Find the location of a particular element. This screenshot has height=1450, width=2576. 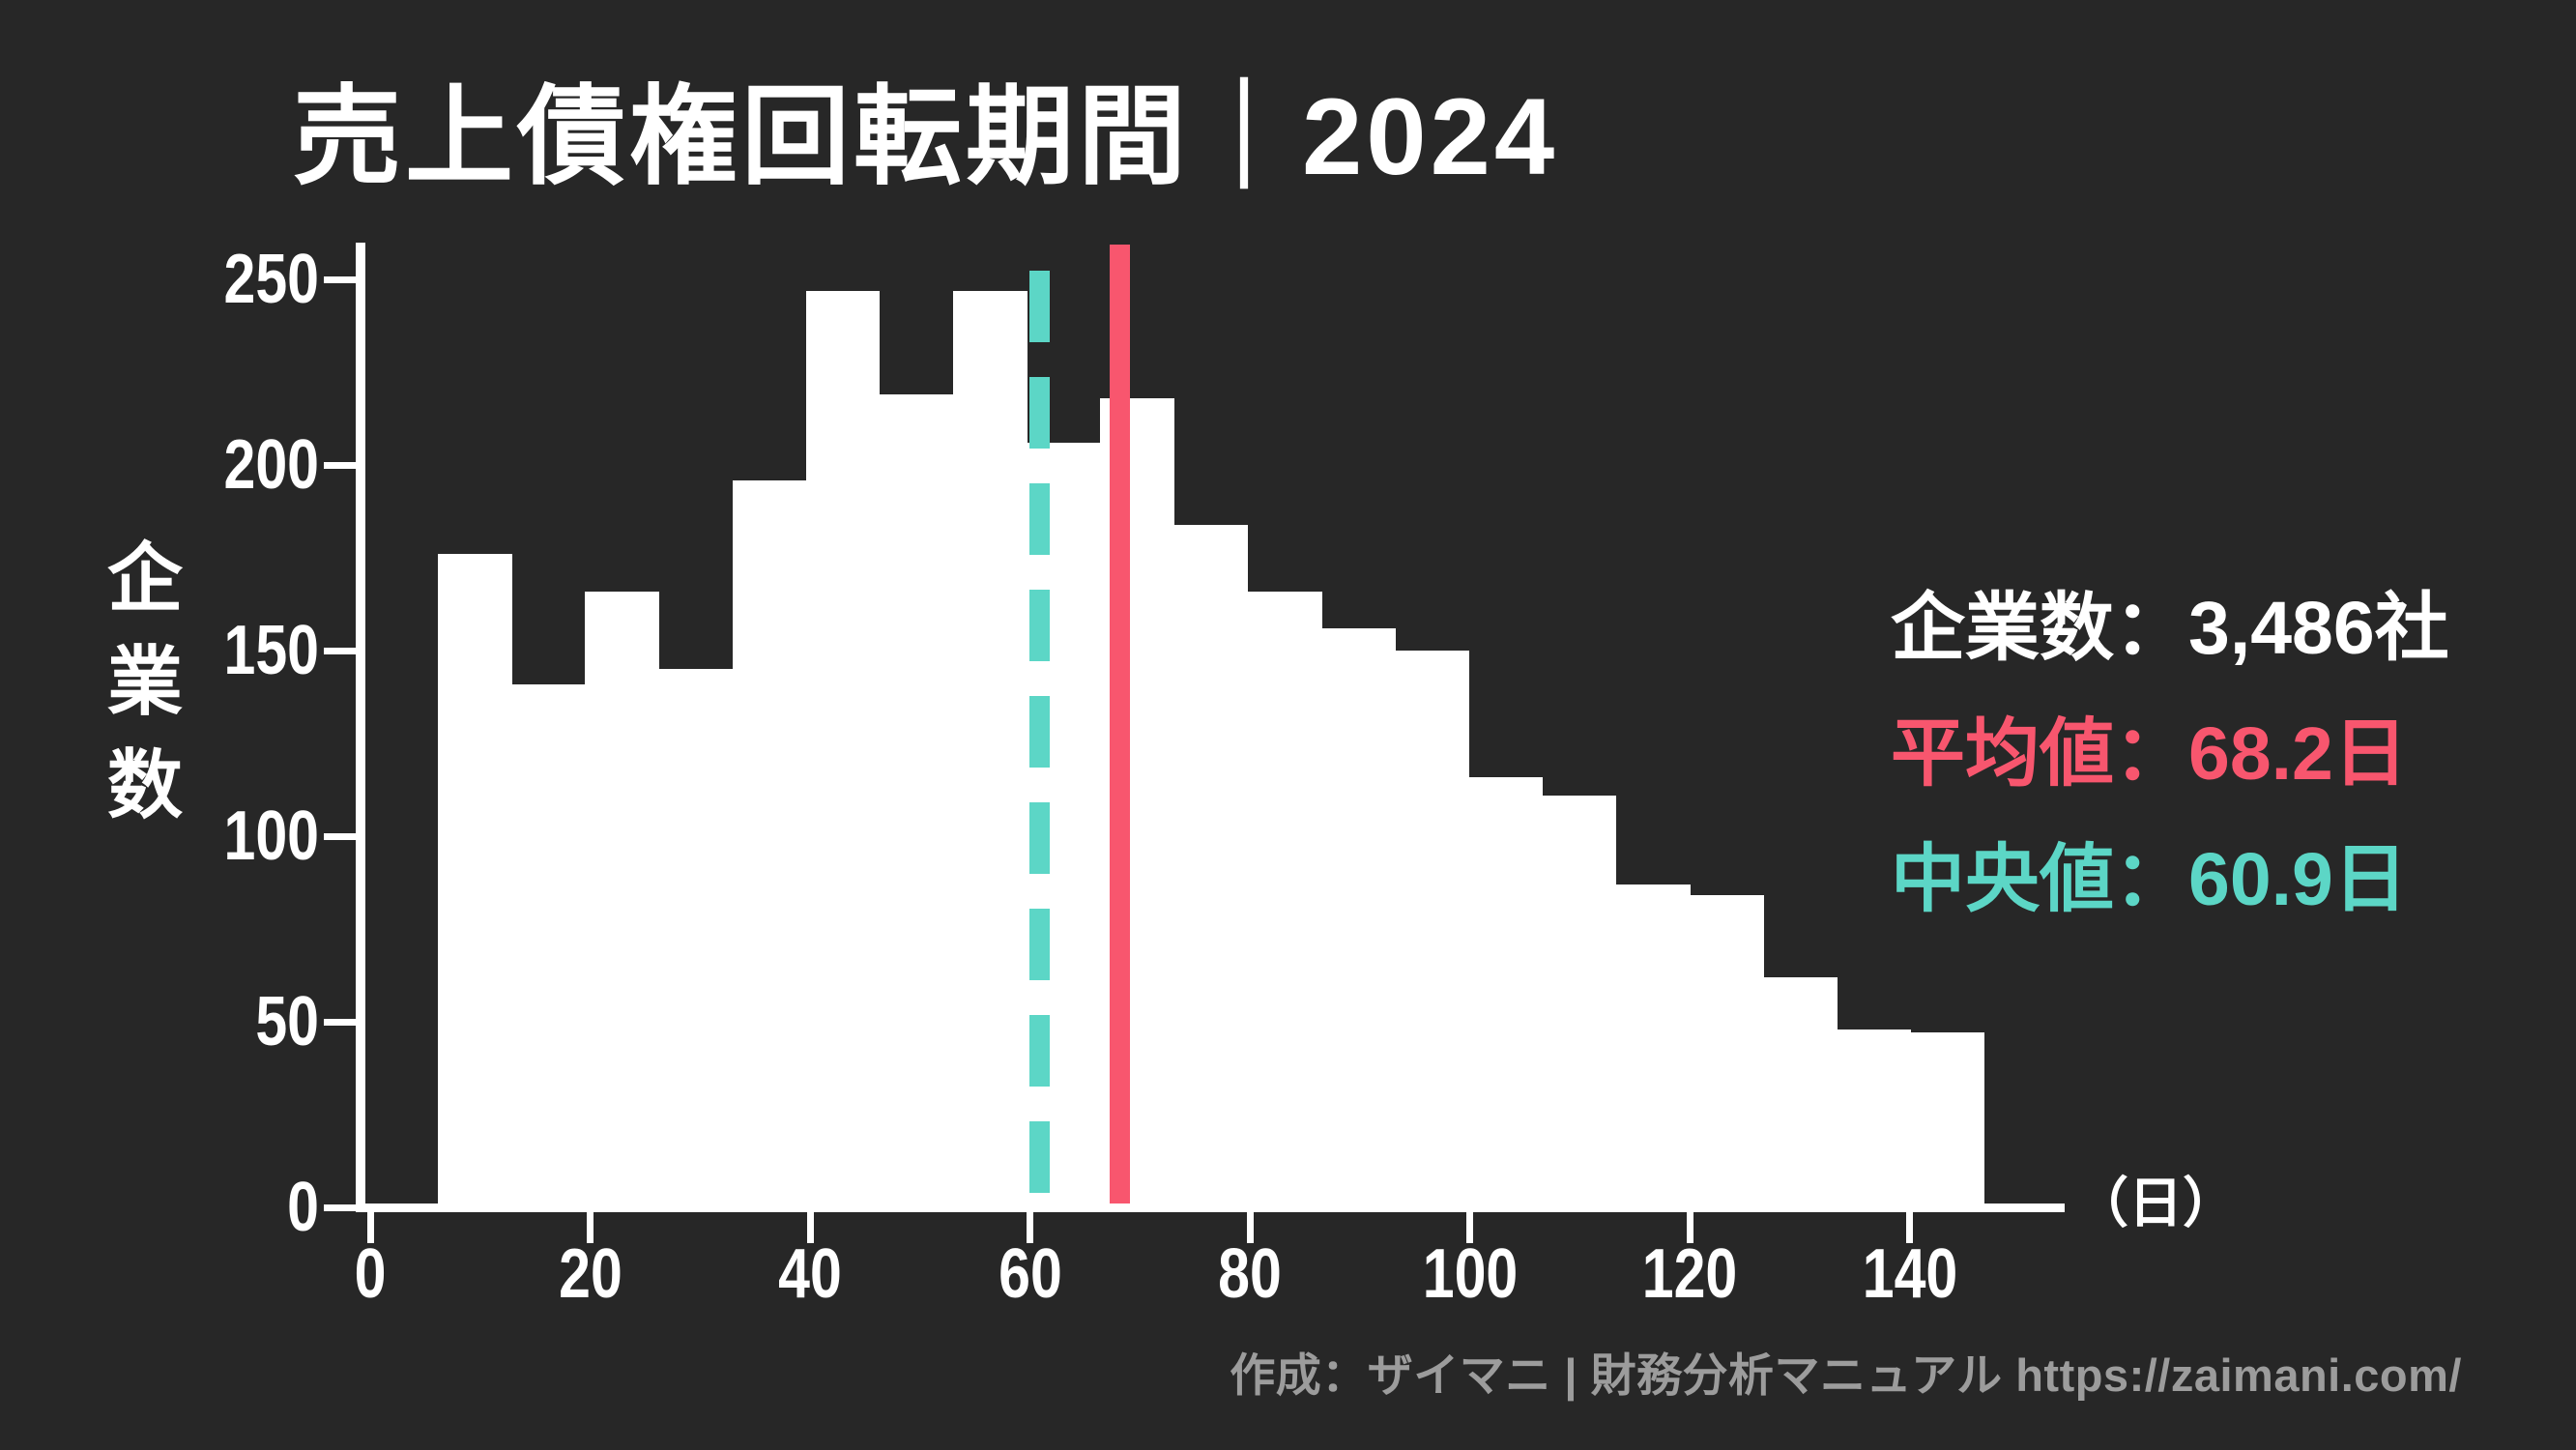

x-axis-line is located at coordinates (1210, 1208).